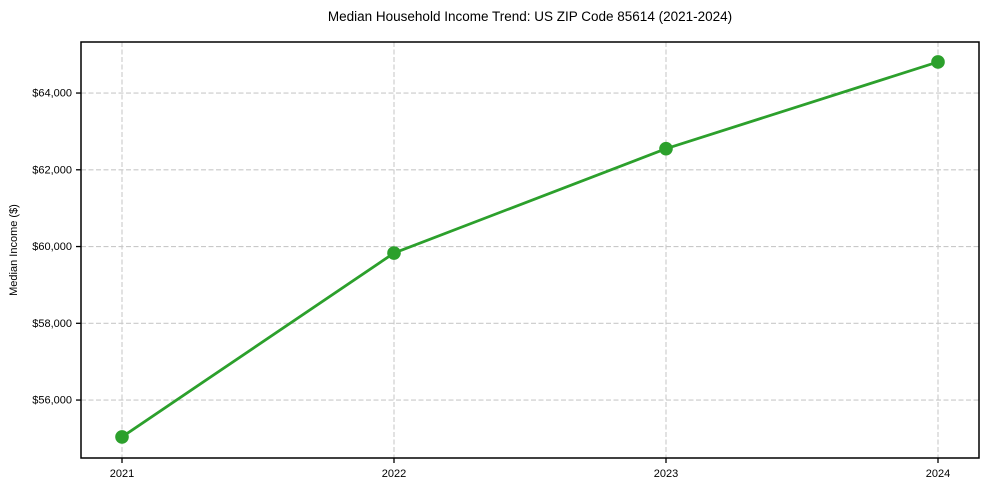 This screenshot has width=989, height=490. I want to click on y-tick-label: $64,000, so click(52, 94).